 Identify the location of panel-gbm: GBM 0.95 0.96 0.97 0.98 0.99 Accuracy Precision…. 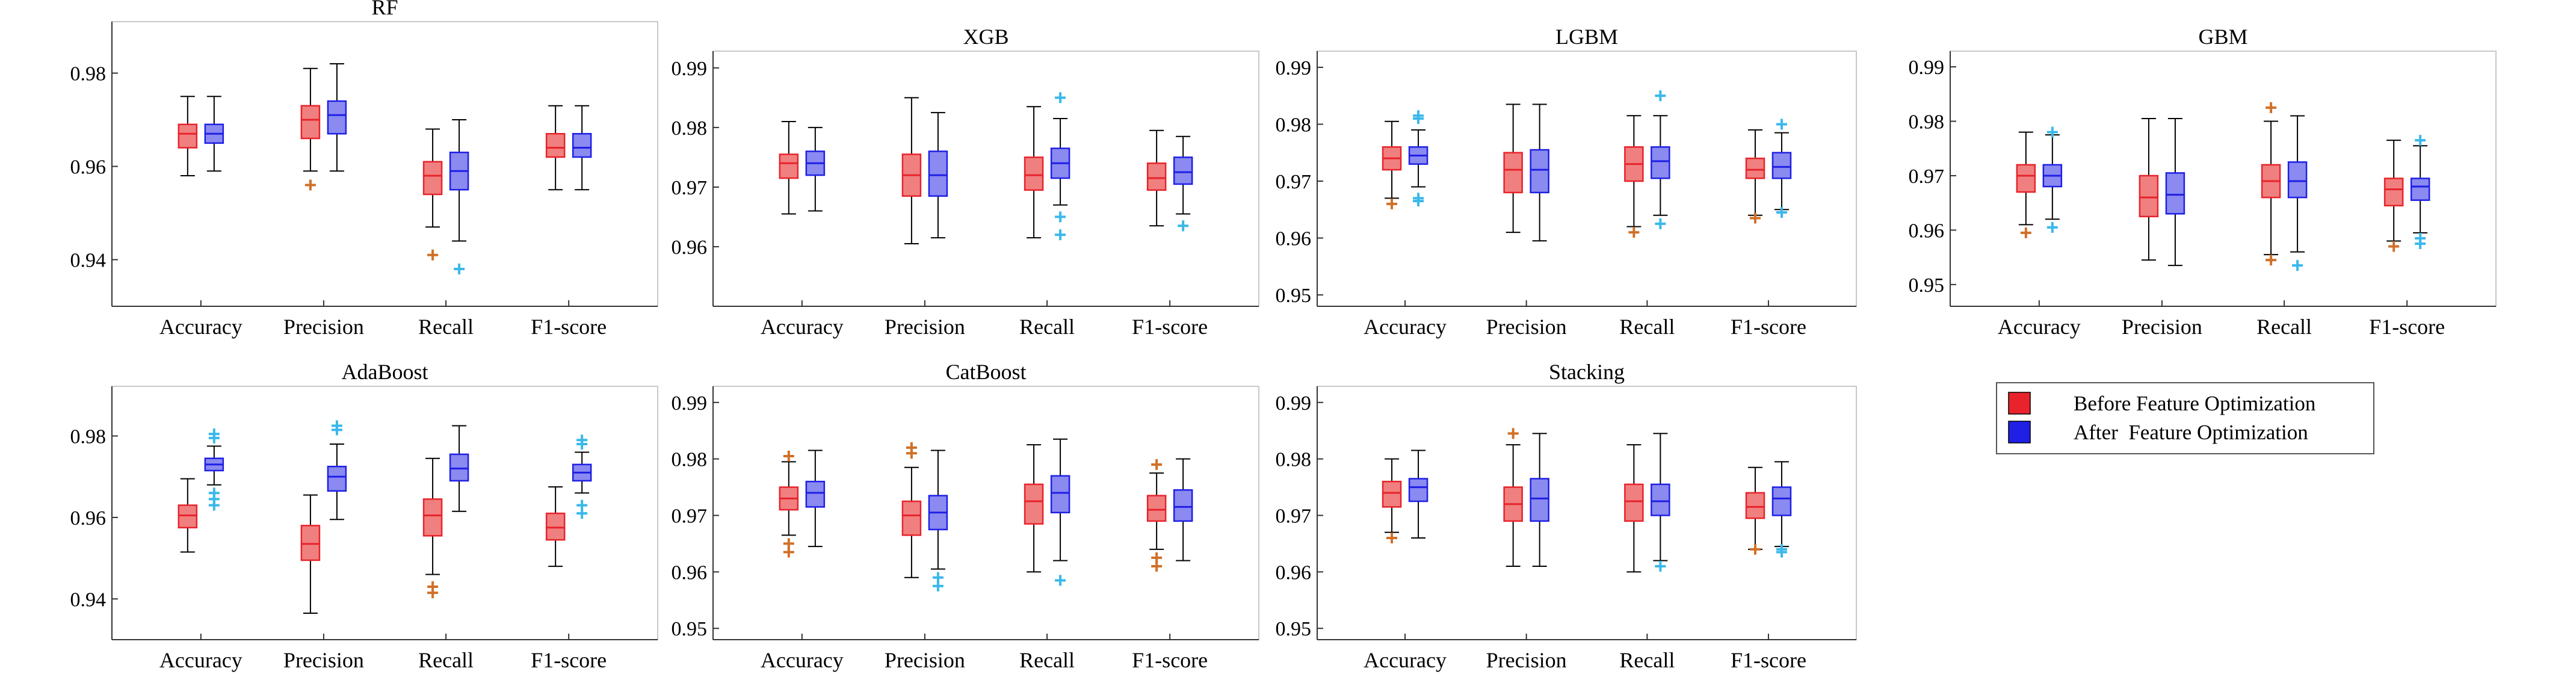
(2203, 182).